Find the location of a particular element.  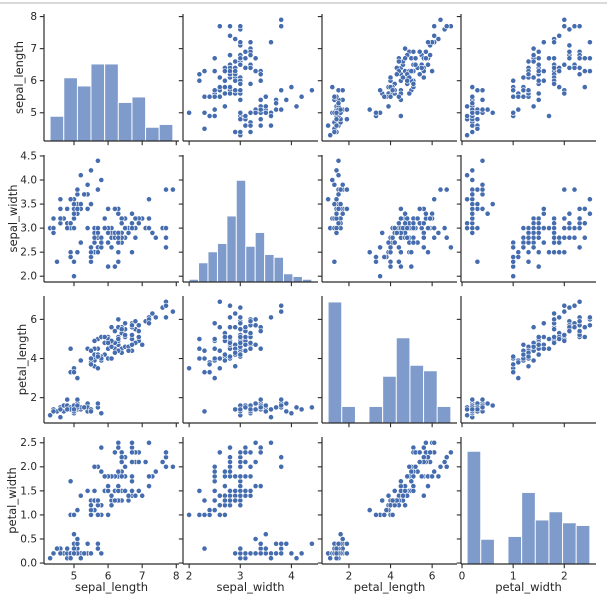

y-axis-label-sepal_length: sepal_length is located at coordinates (19, 77).